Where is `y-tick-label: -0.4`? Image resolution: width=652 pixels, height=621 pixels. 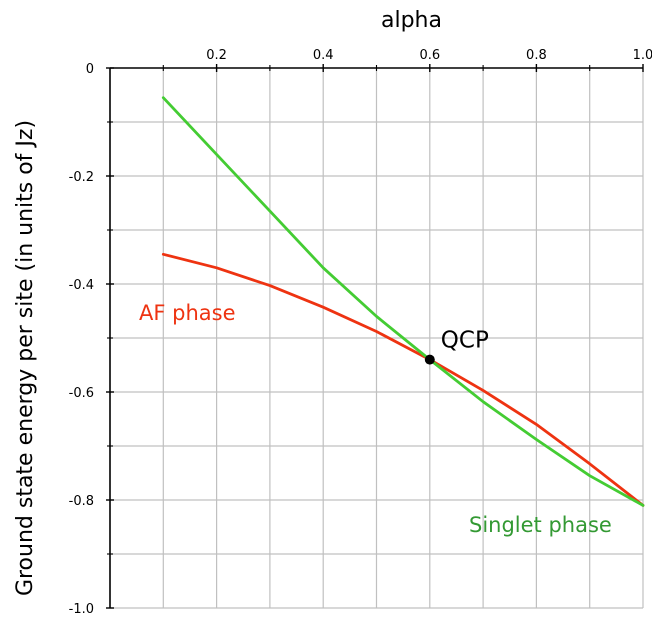
y-tick-label: -0.4 is located at coordinates (81, 285).